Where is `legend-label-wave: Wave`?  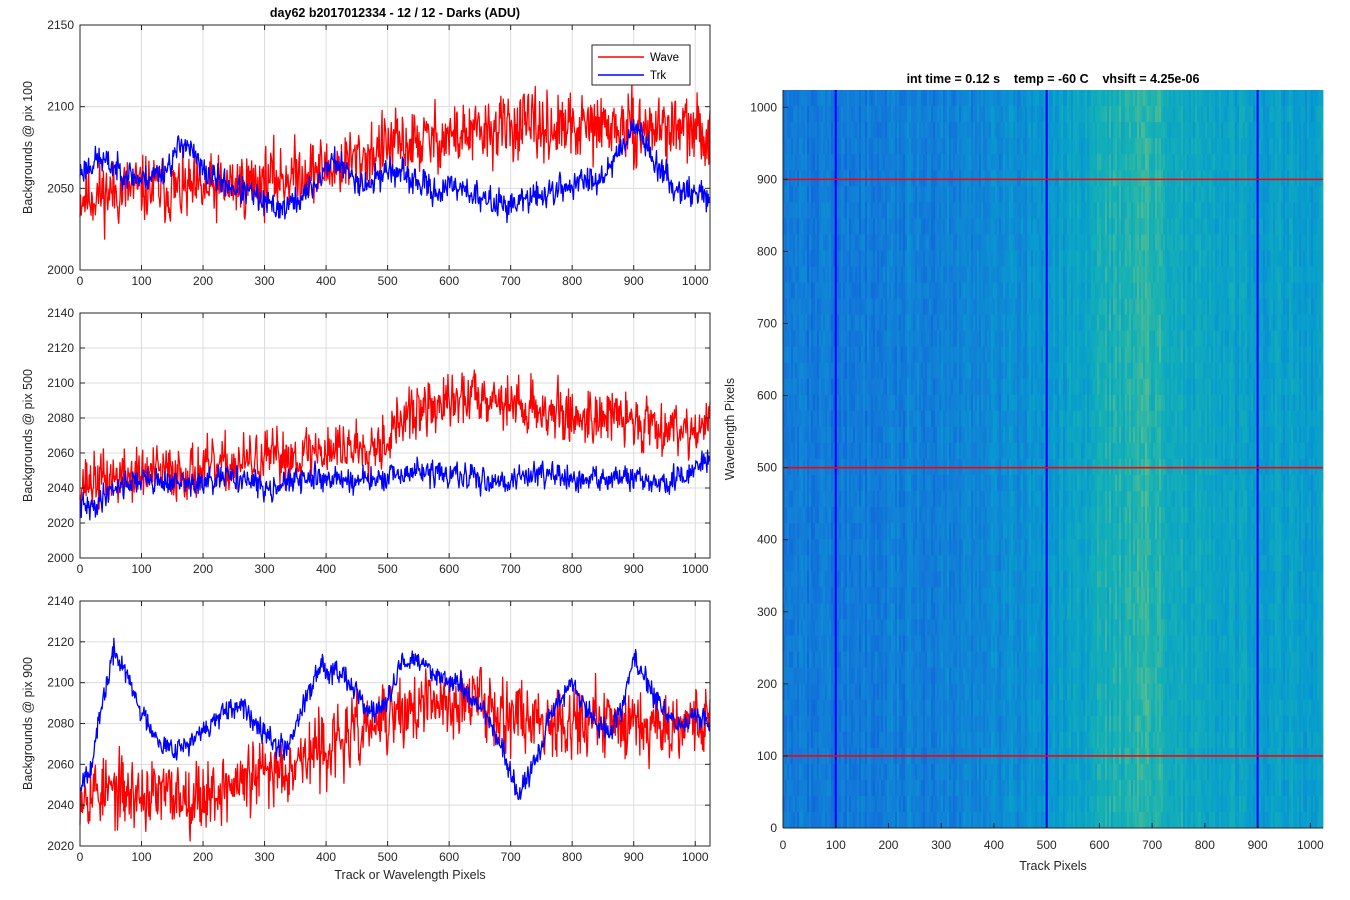
legend-label-wave: Wave is located at coordinates (664, 58).